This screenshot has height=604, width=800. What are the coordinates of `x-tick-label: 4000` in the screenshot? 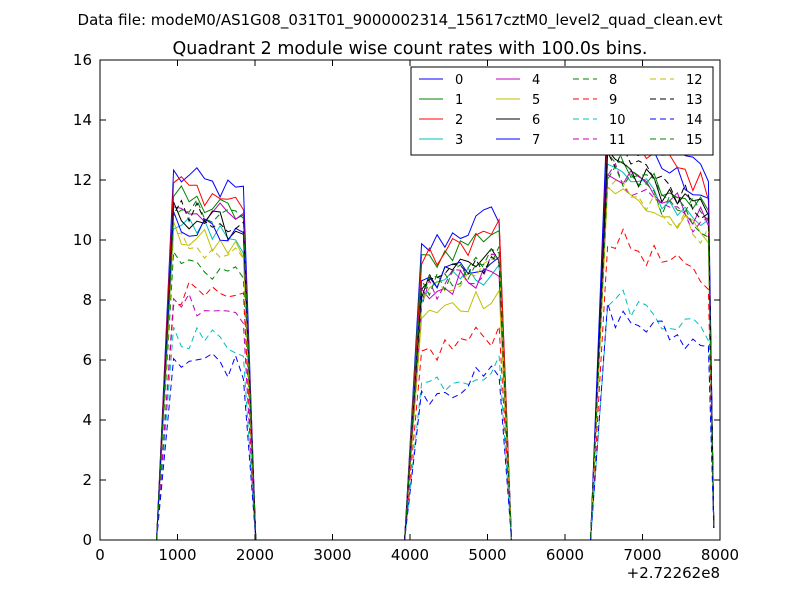 It's located at (410, 555).